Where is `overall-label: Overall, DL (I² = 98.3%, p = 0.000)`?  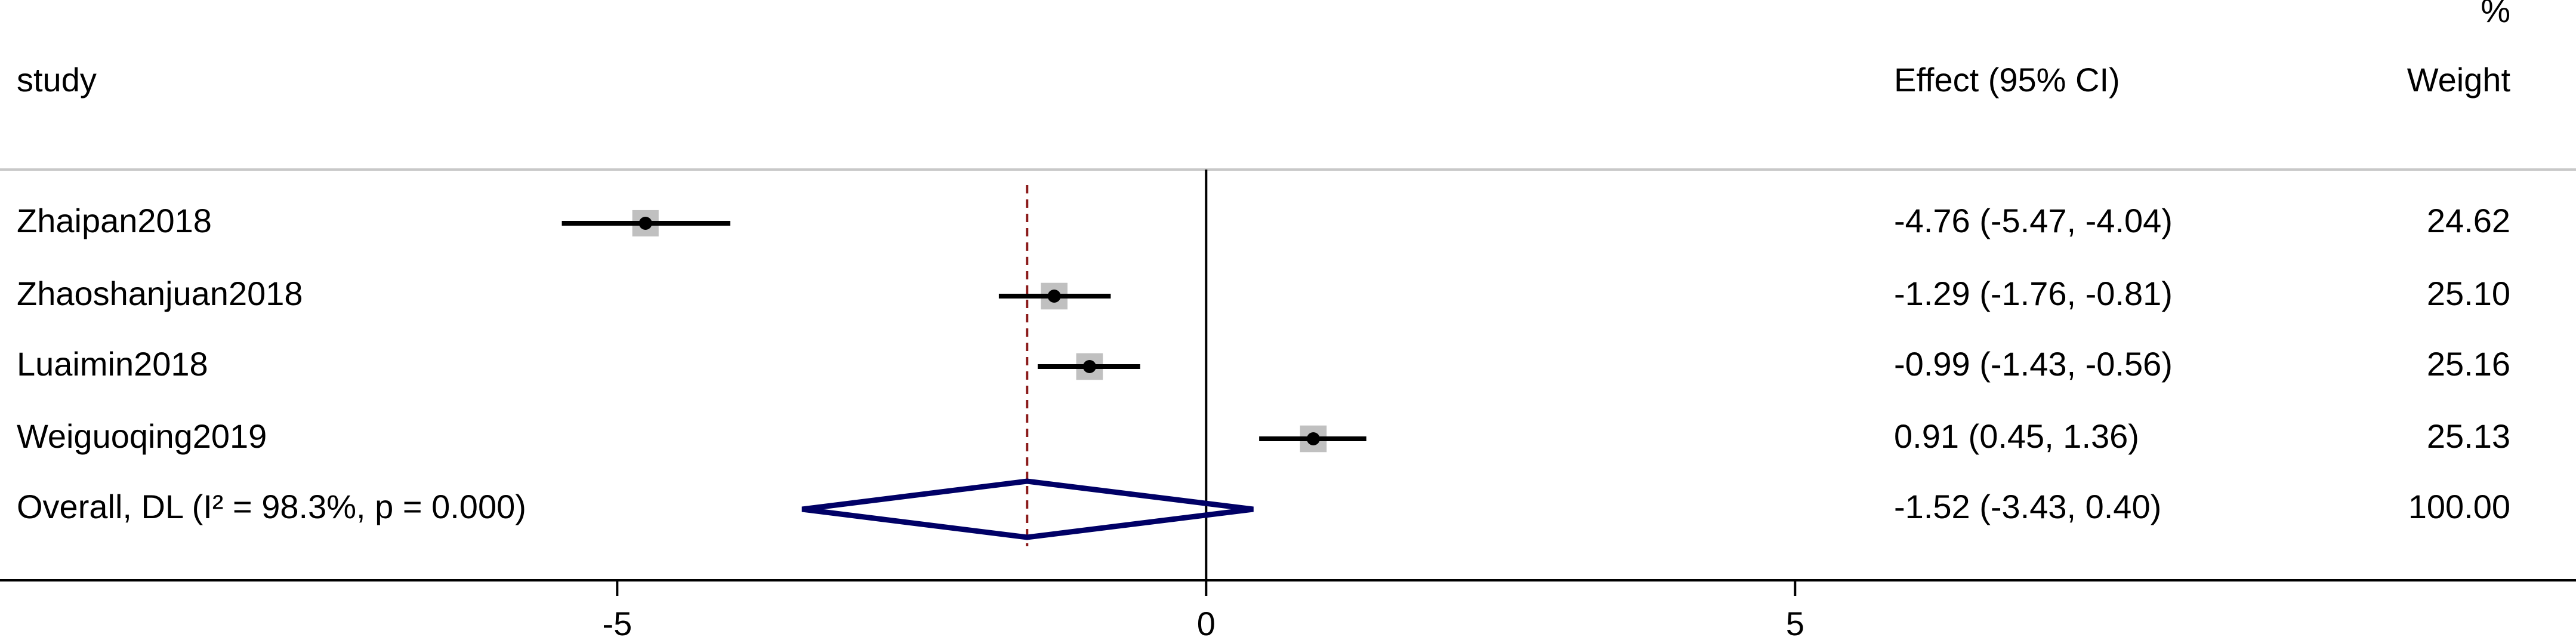 overall-label: Overall, DL (I² = 98.3%, p = 0.000) is located at coordinates (271, 506).